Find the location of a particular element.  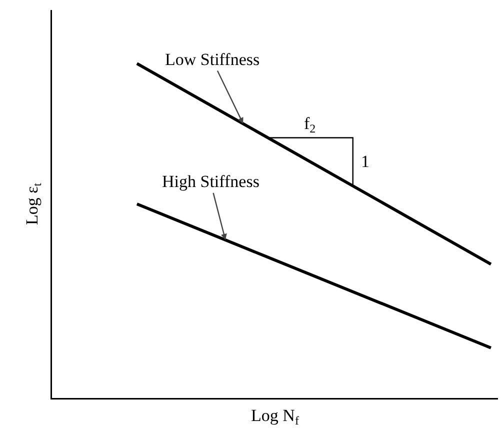

x-axis-title: Log N$_{f}$ is located at coordinates (275, 417).